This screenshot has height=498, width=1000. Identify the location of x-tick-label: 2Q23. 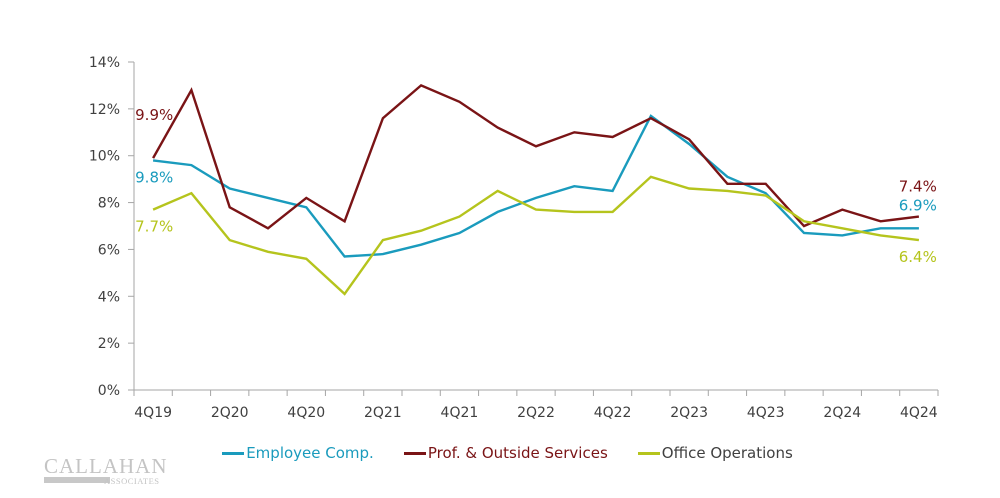
(689, 413).